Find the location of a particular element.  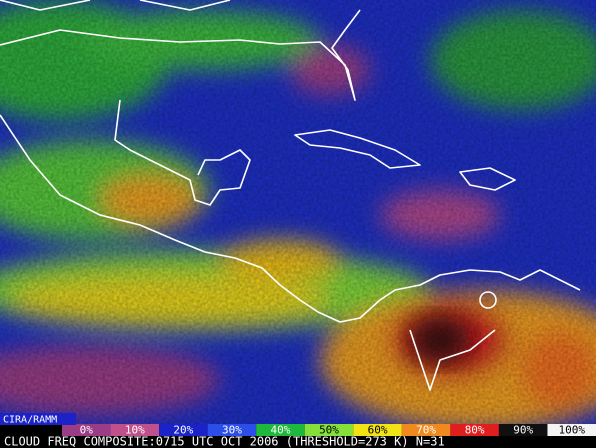

legend-label: 20% is located at coordinates (183, 430).